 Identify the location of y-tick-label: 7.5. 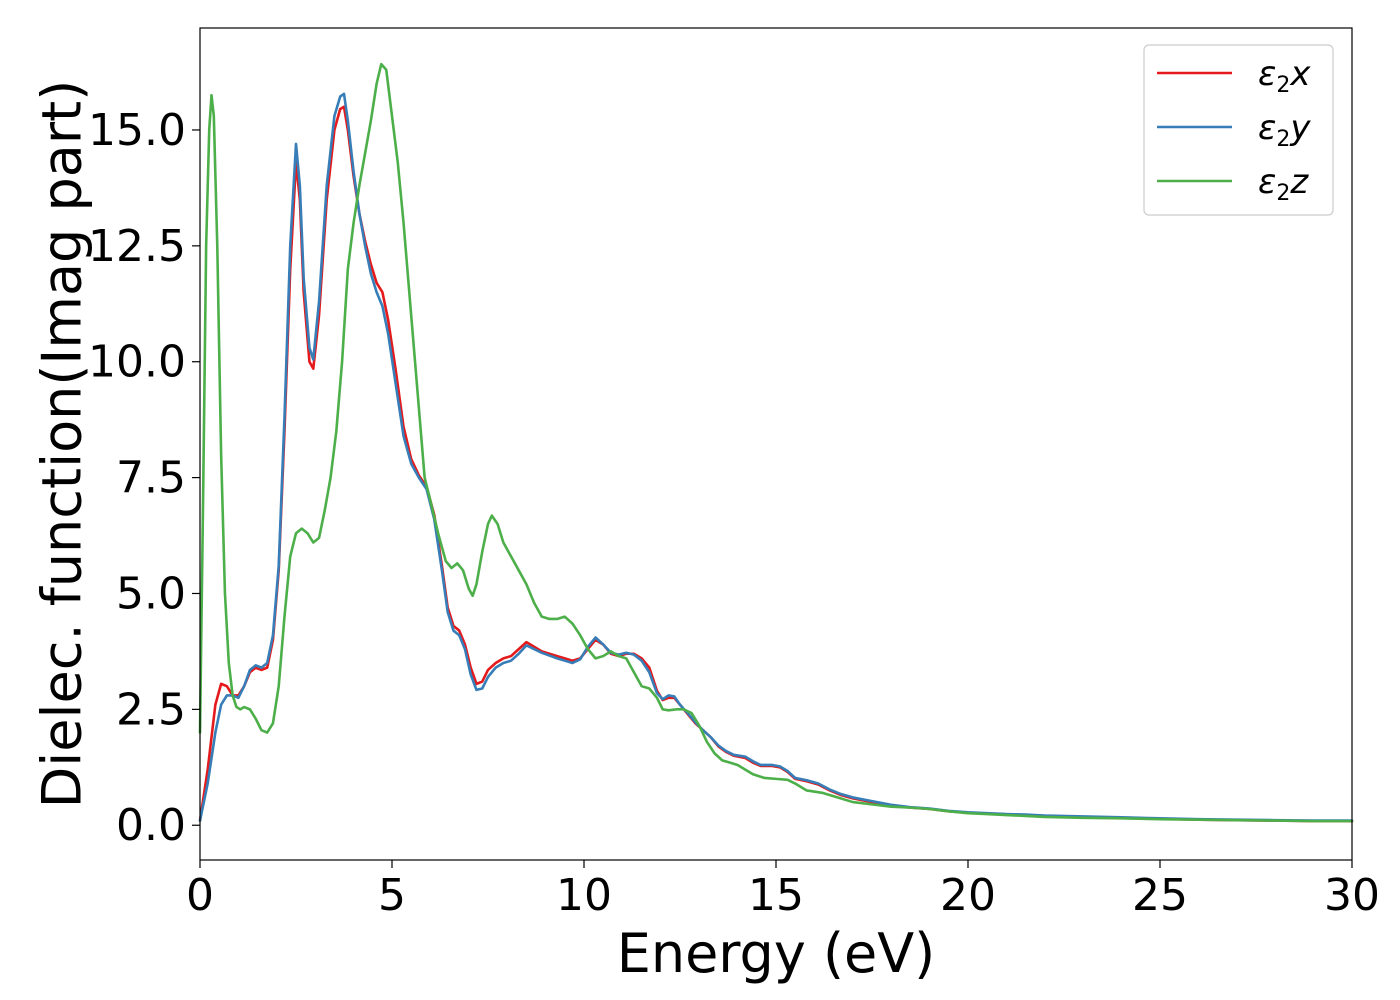
(151, 478).